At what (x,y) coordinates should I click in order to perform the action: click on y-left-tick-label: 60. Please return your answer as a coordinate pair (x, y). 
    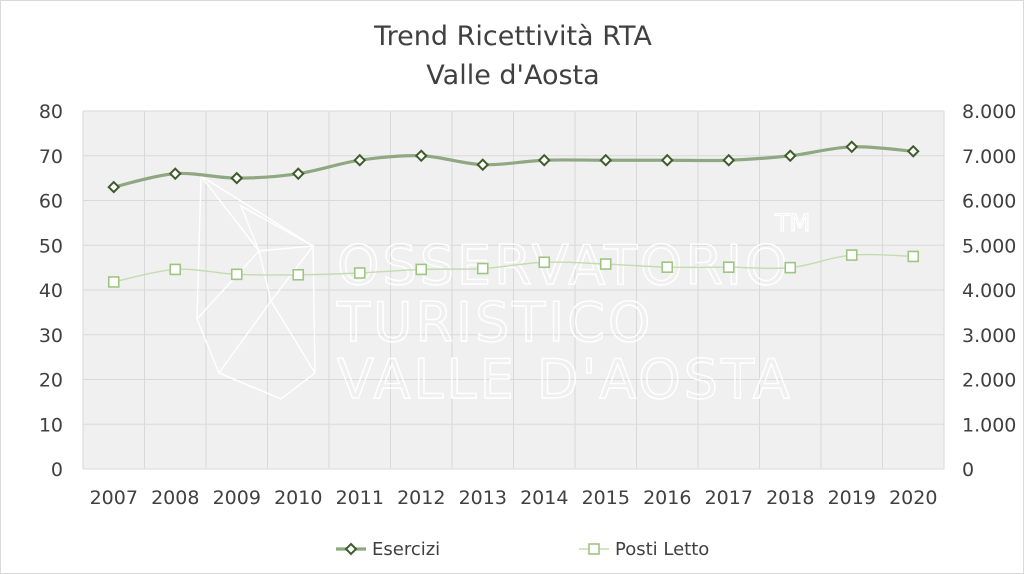
    Looking at the image, I should click on (51, 202).